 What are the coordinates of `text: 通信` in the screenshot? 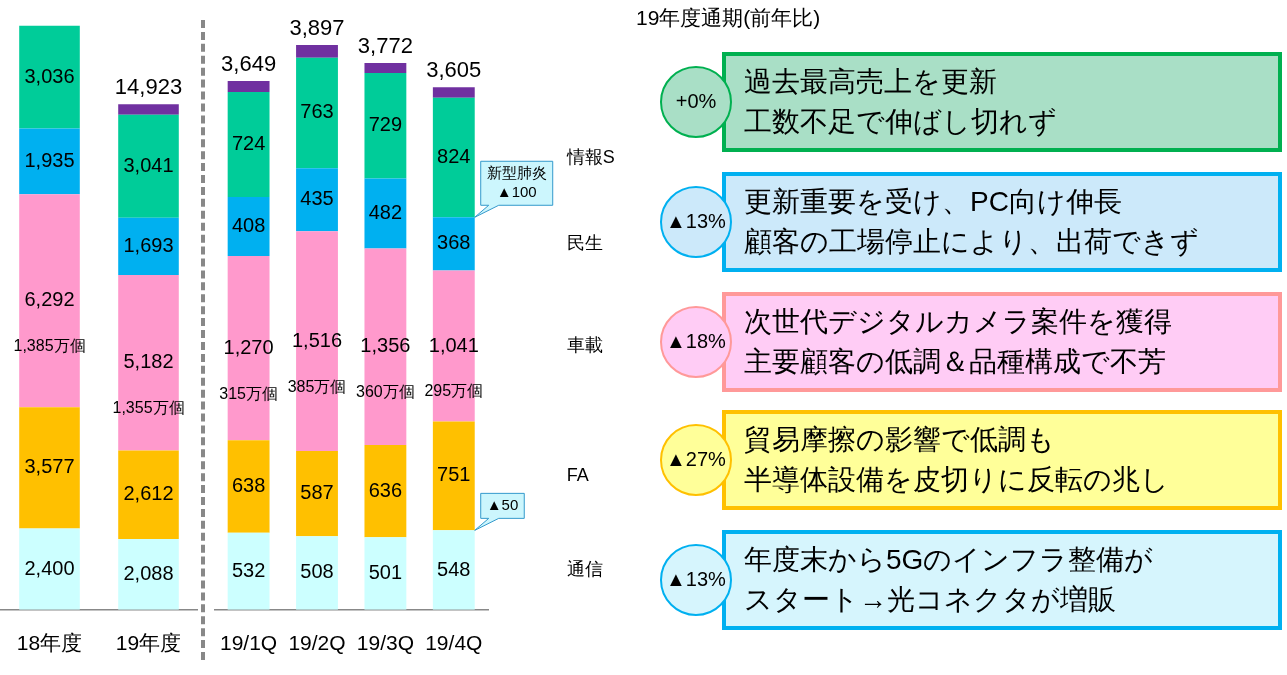 It's located at (584, 569).